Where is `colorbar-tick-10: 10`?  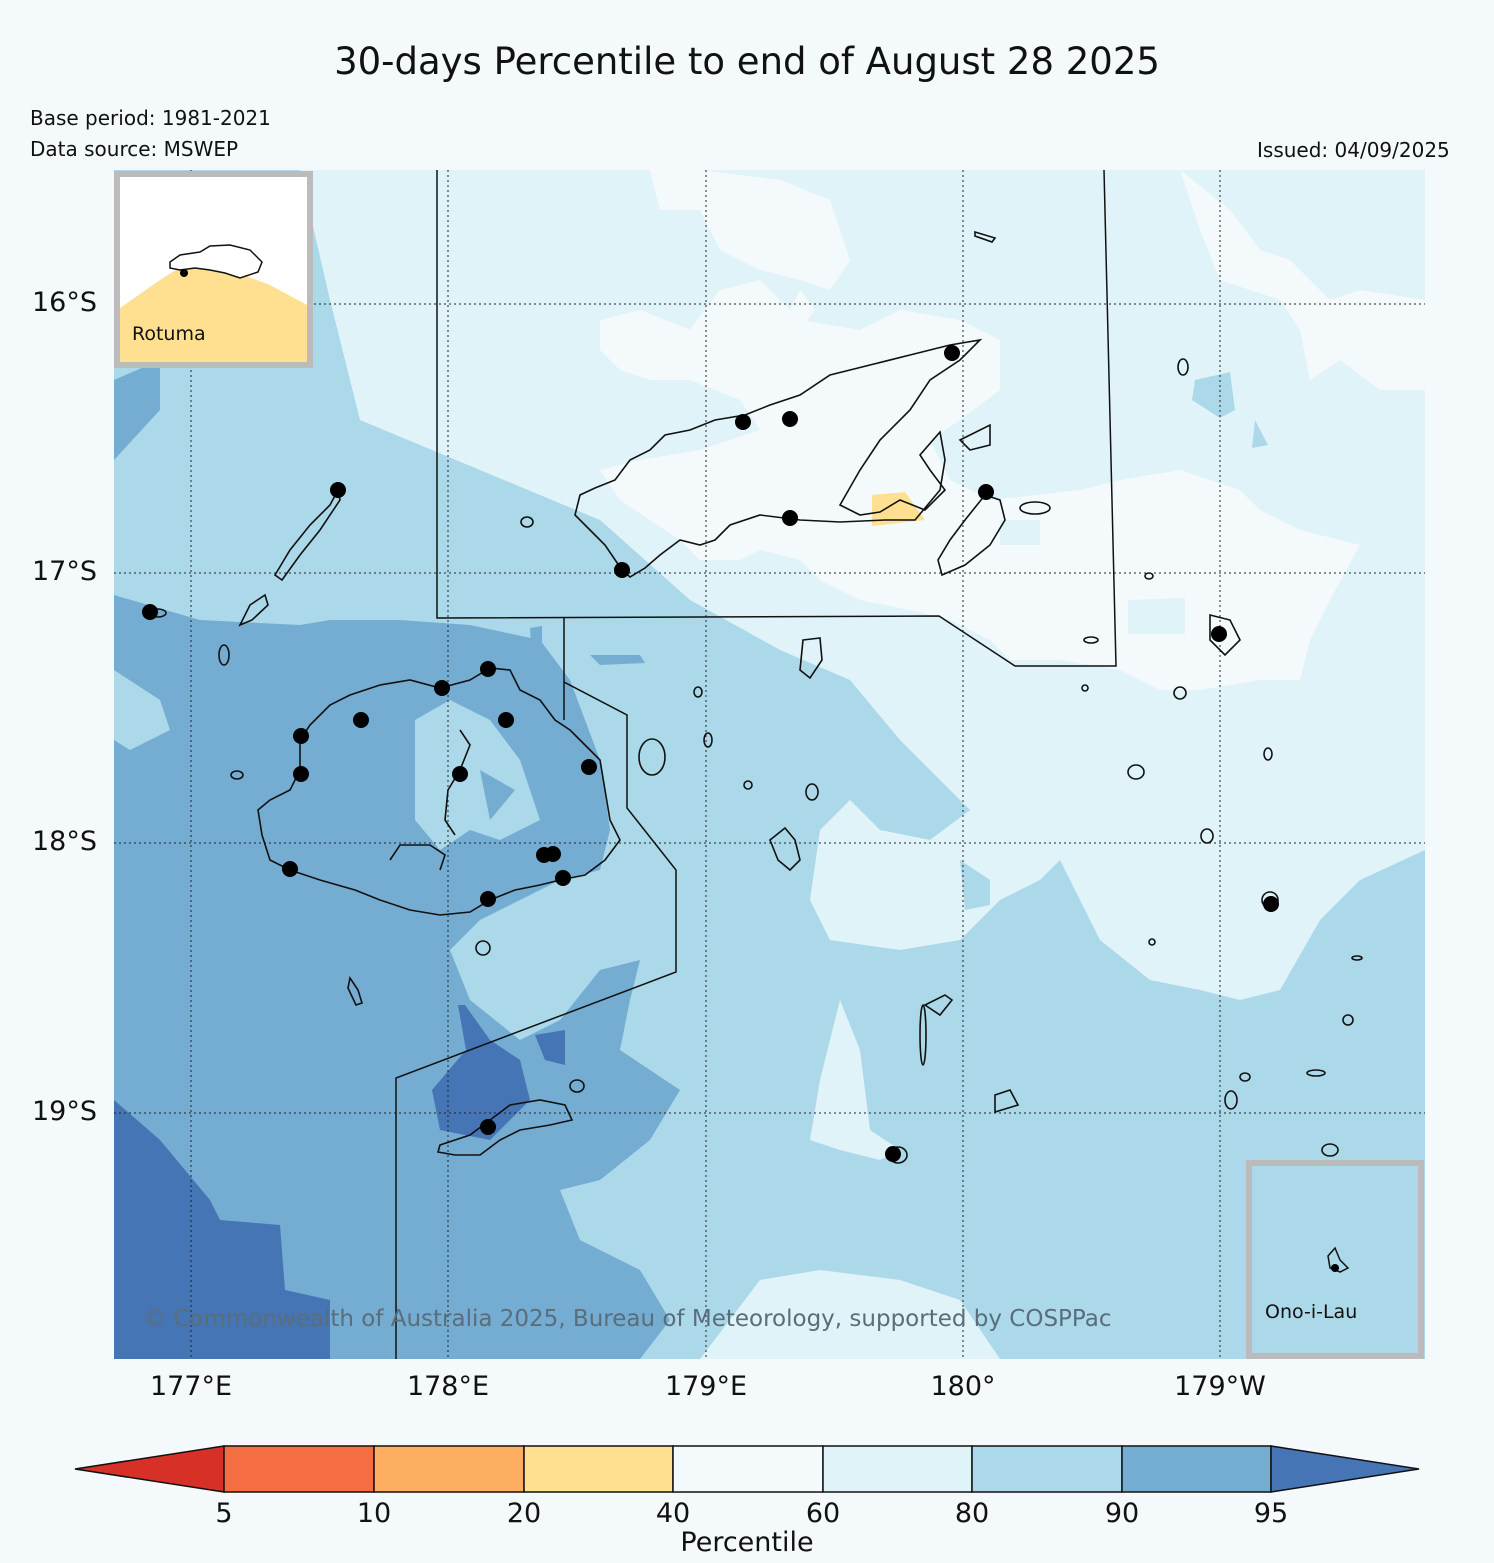
colorbar-tick-10: 10 is located at coordinates (374, 1513).